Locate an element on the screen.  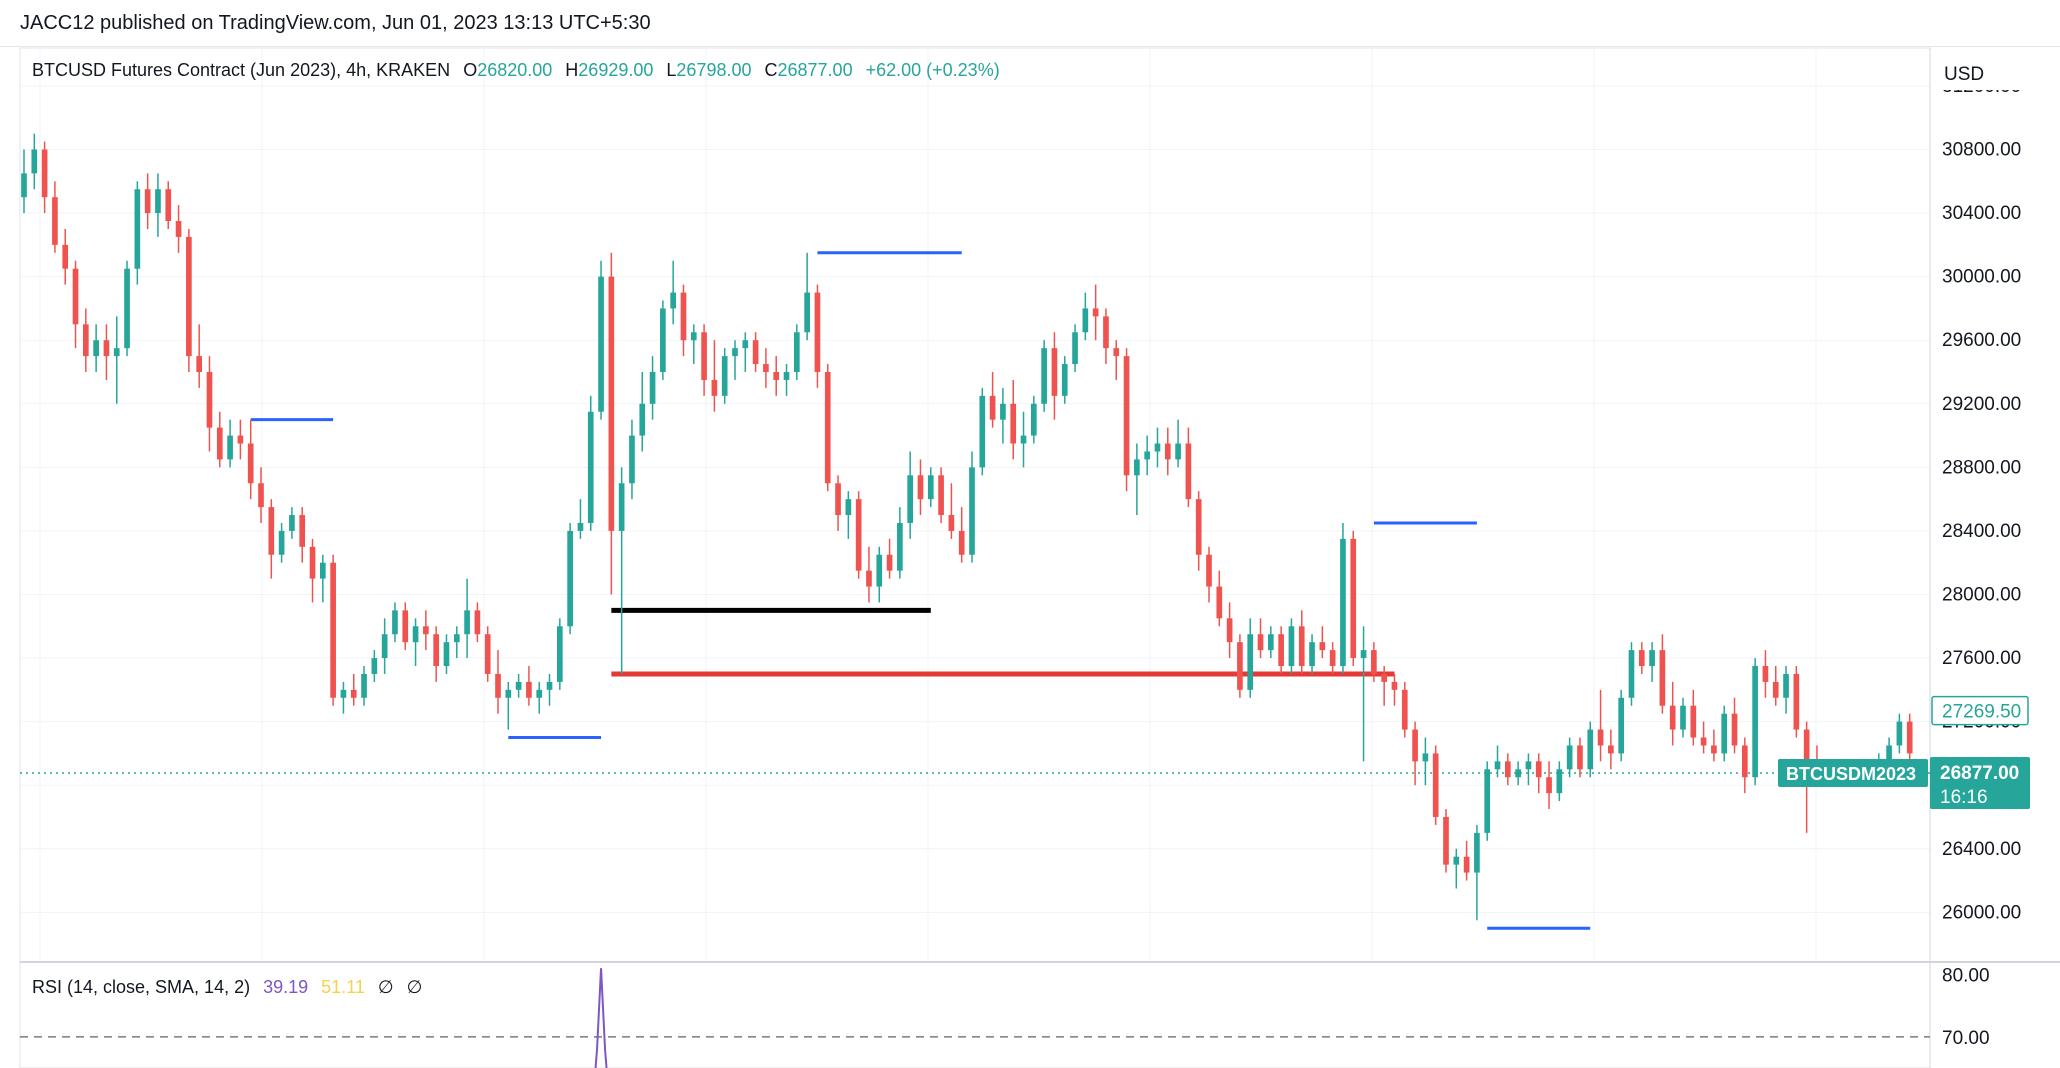
price-tick-label: 30000.00 is located at coordinates (1981, 277).